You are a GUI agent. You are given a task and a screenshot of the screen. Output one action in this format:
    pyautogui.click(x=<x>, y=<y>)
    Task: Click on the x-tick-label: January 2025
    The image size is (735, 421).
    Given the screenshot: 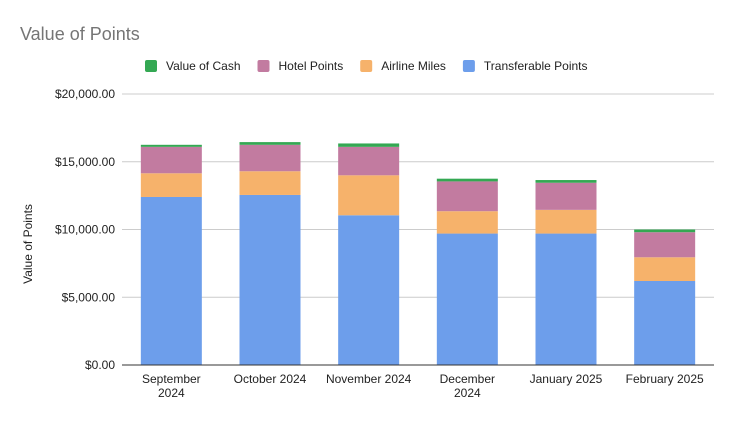 What is the action you would take?
    pyautogui.click(x=566, y=379)
    